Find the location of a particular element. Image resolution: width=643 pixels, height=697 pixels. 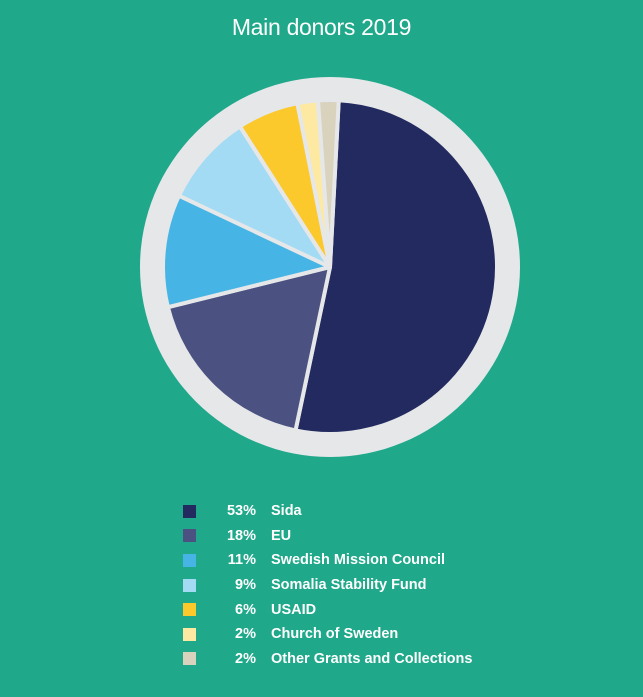

legend-label: USAID is located at coordinates (294, 609).